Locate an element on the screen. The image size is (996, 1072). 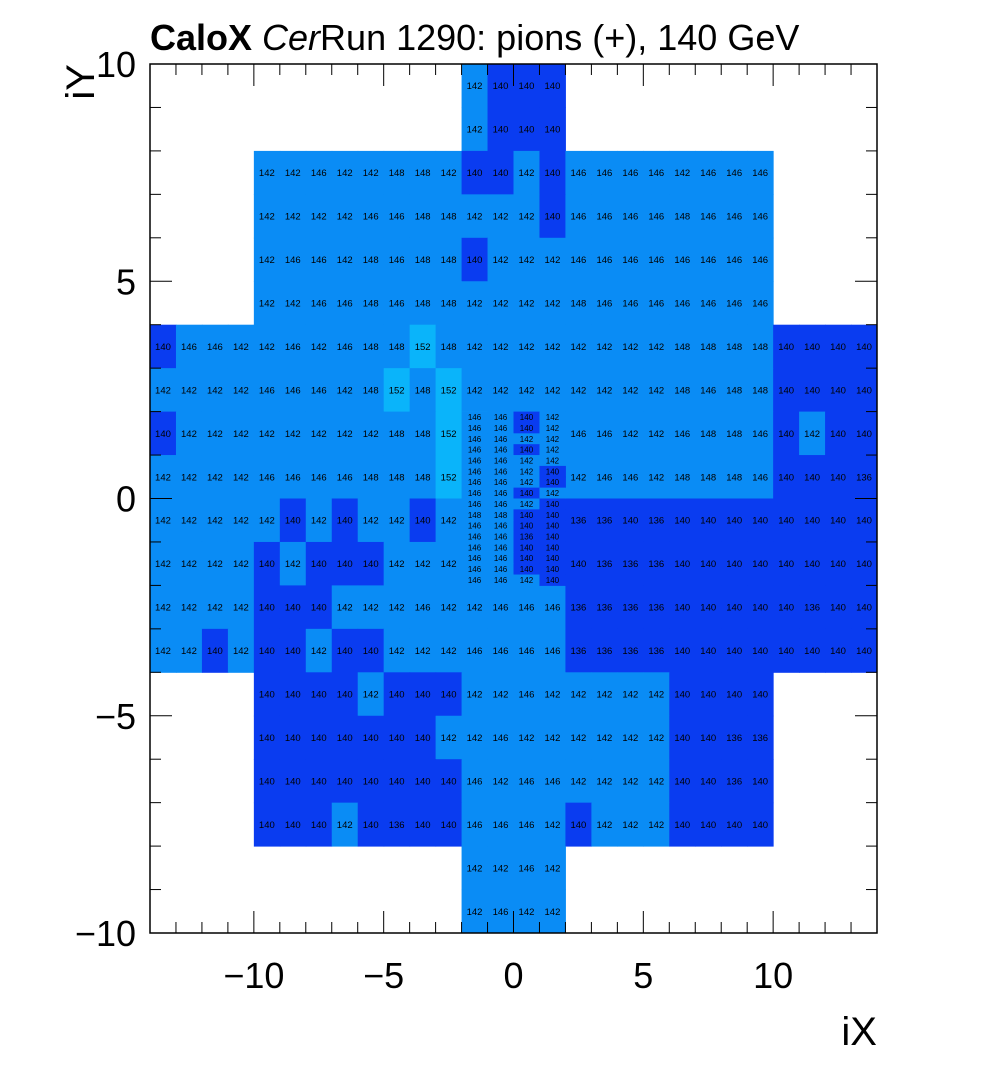
y-axis-label: iY is located at coordinates (81, 82).